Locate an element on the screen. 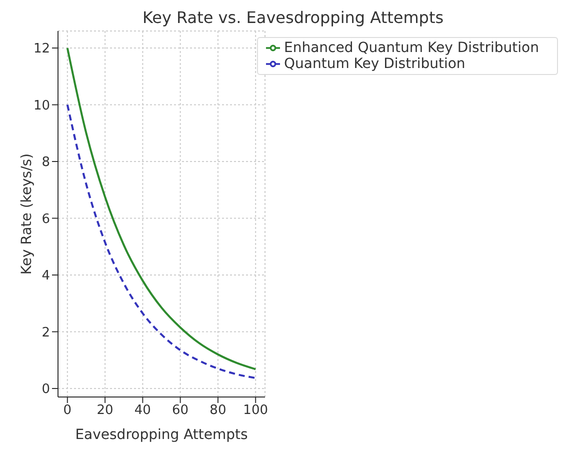 Image resolution: width=578 pixels, height=468 pixels. y-tick-label: 4 is located at coordinates (46, 276).